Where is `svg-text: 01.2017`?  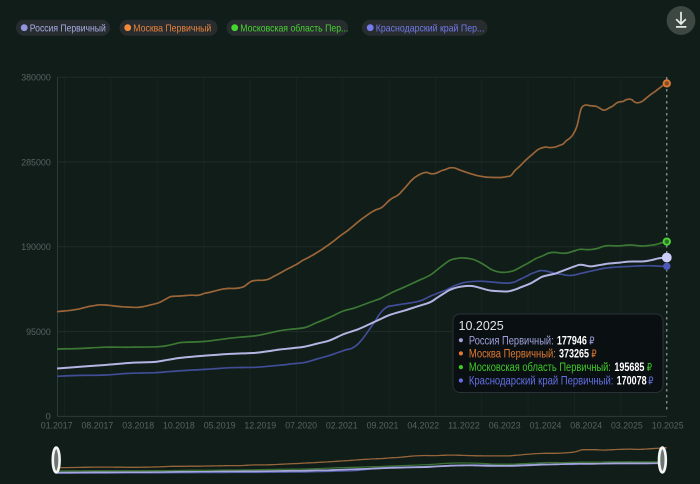 svg-text: 01.2017 is located at coordinates (57, 425).